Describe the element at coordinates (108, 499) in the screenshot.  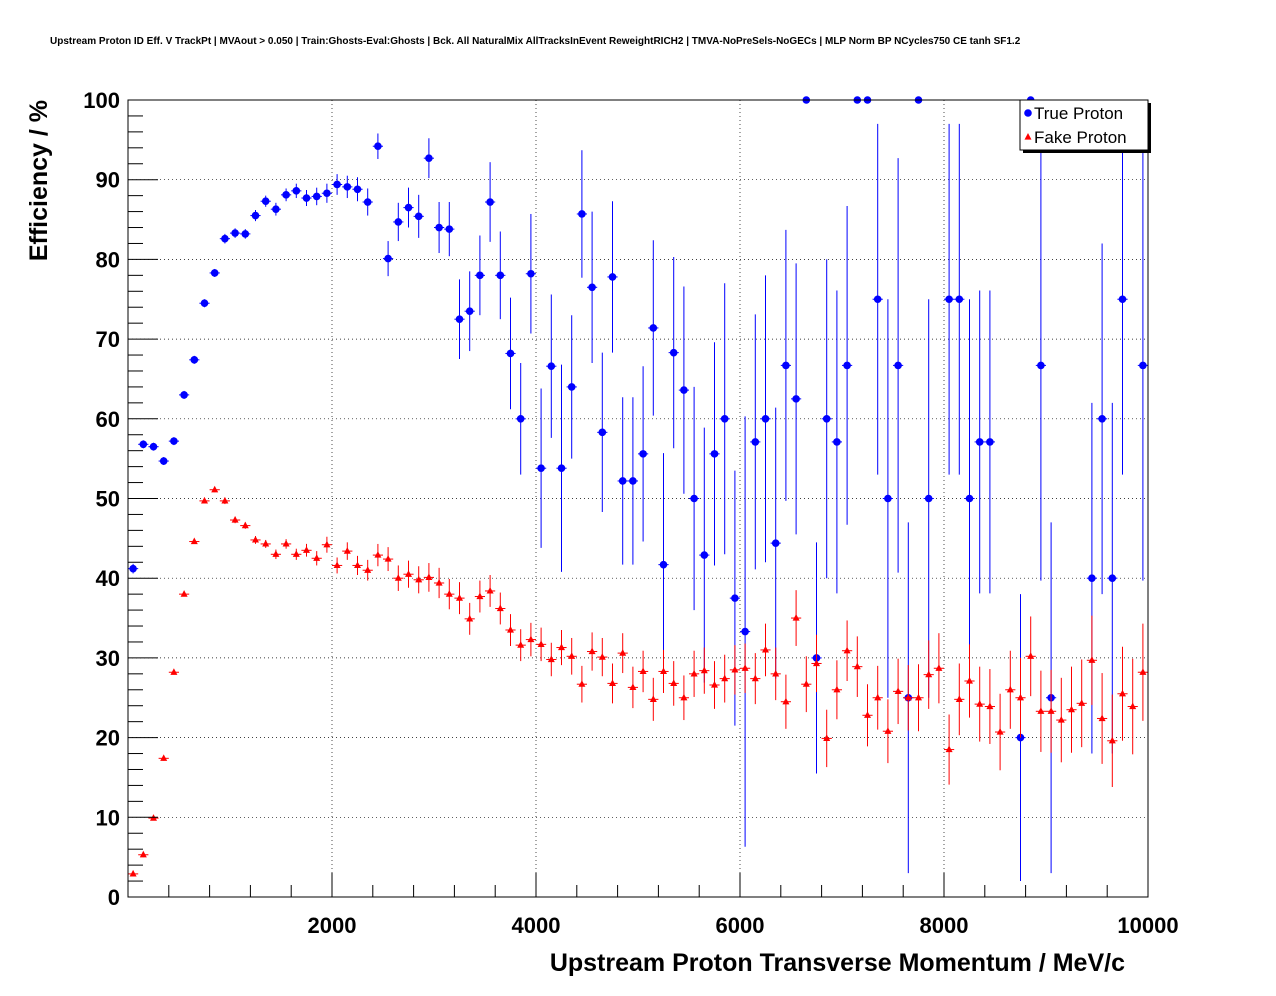
I see `y-tick-label: 50` at that location.